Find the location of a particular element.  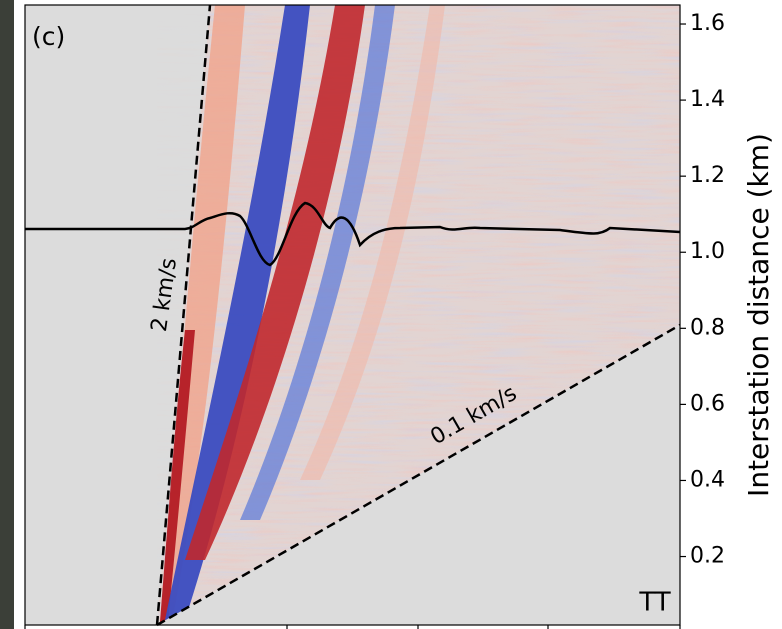

velocity-line is located at coordinates (183, 315).